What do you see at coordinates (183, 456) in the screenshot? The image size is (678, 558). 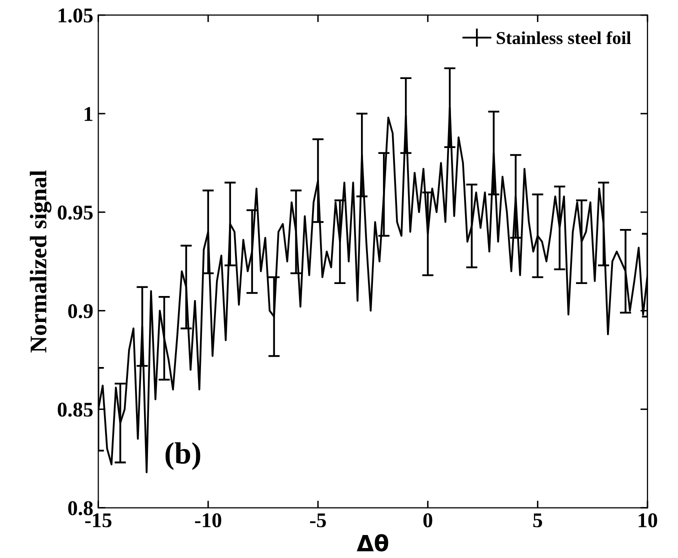 I see `annotation: (b)` at bounding box center [183, 456].